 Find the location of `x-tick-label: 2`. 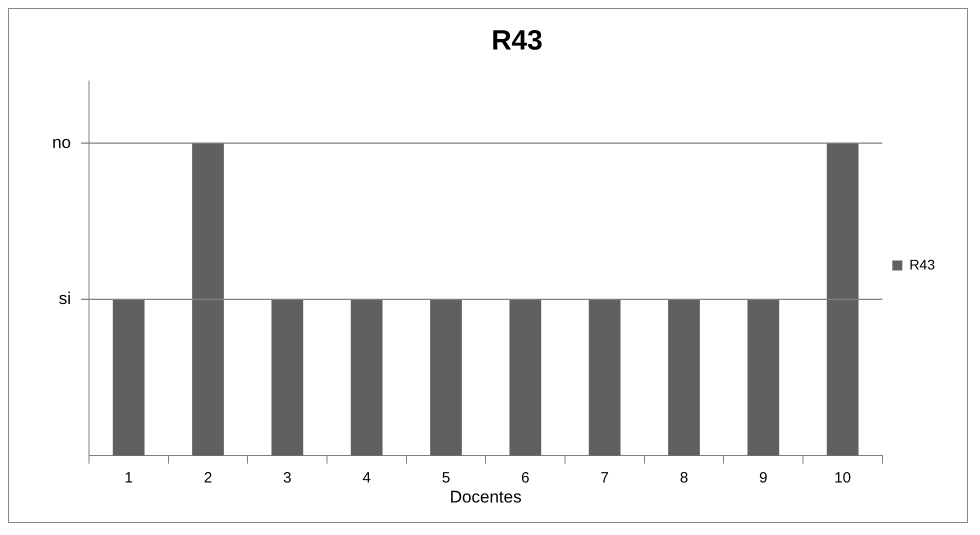

x-tick-label: 2 is located at coordinates (208, 478).